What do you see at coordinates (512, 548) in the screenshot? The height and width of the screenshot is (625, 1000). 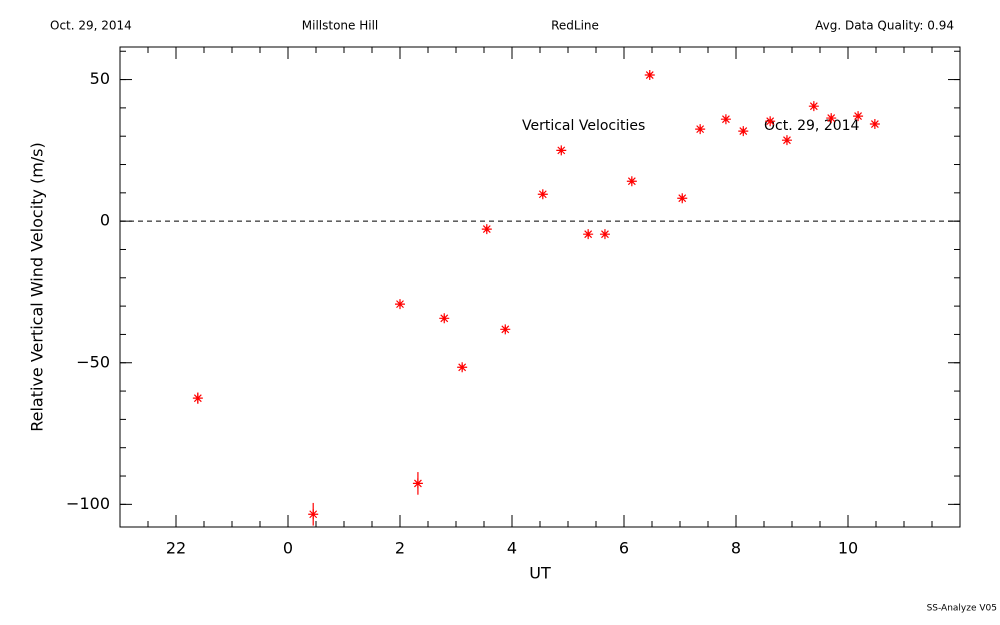 I see `x-tick-label: 4` at bounding box center [512, 548].